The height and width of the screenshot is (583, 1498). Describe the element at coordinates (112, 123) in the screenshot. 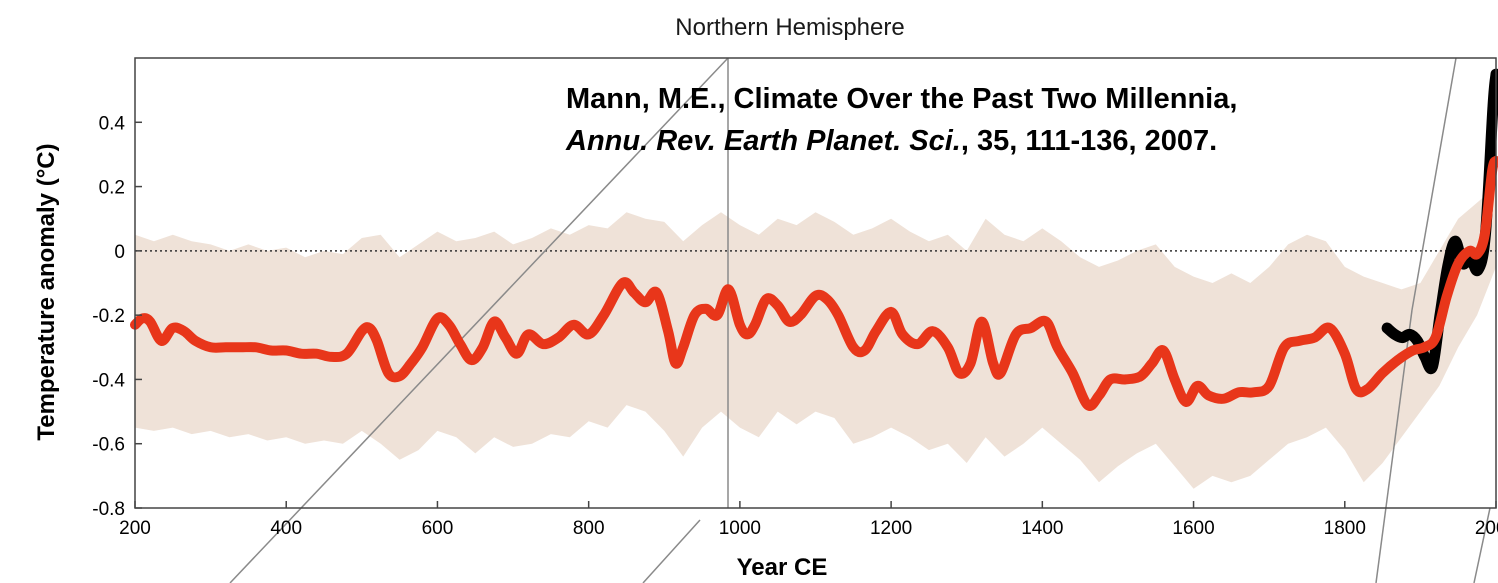

I see `y-tick-label: 0.4` at that location.